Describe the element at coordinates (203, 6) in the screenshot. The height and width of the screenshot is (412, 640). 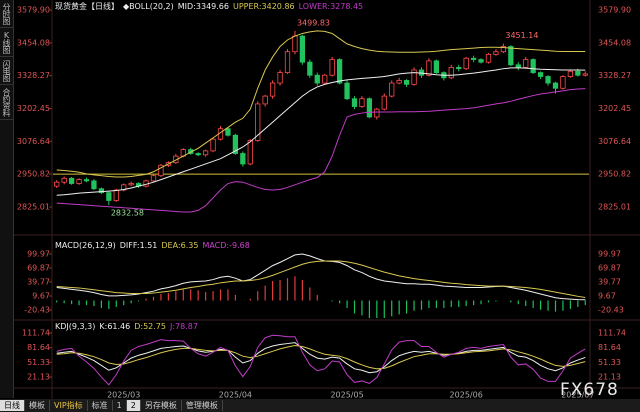
I see `legend-entry: MID:3349.66` at that location.